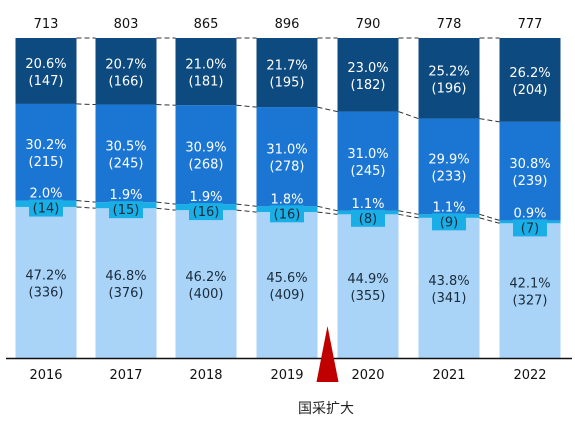  Describe the element at coordinates (286, 375) in the screenshot. I see `x-tick-label-2019: 2019` at that location.